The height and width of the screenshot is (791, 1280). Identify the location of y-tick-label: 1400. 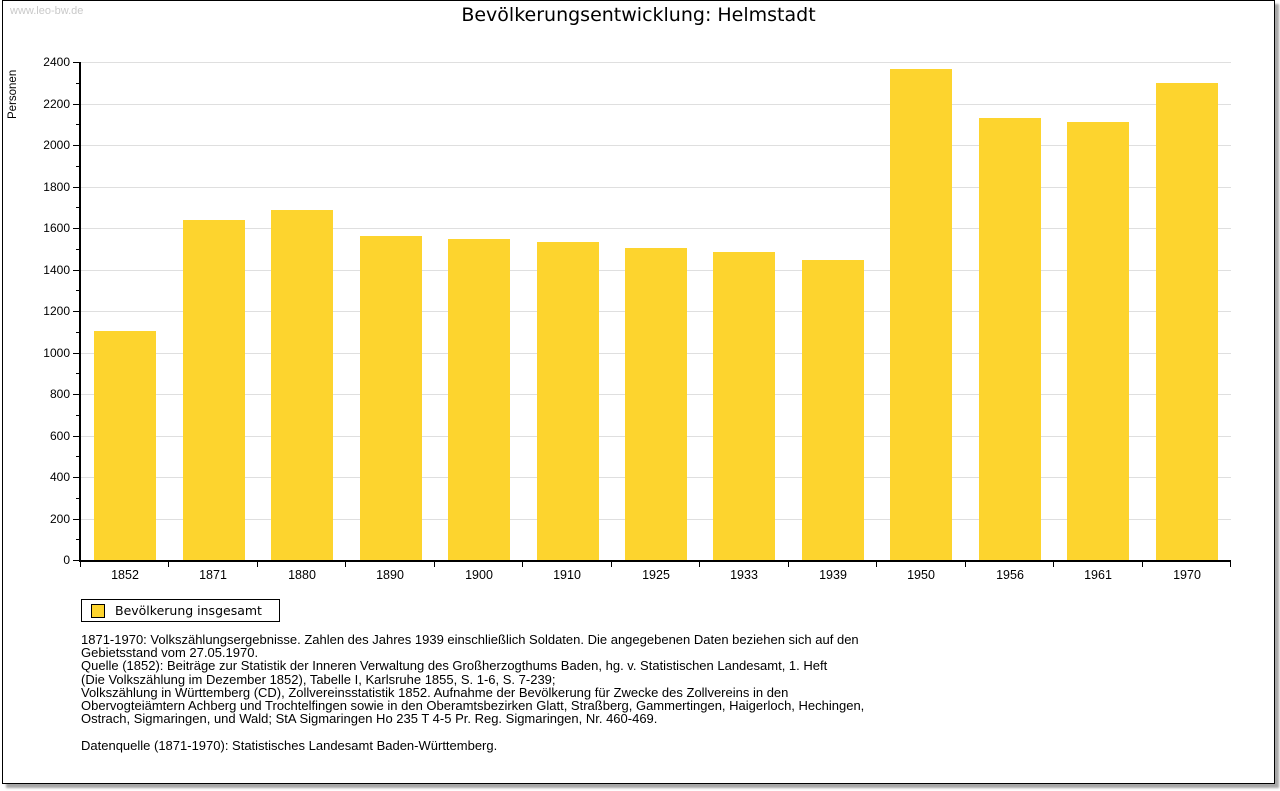
(56, 269).